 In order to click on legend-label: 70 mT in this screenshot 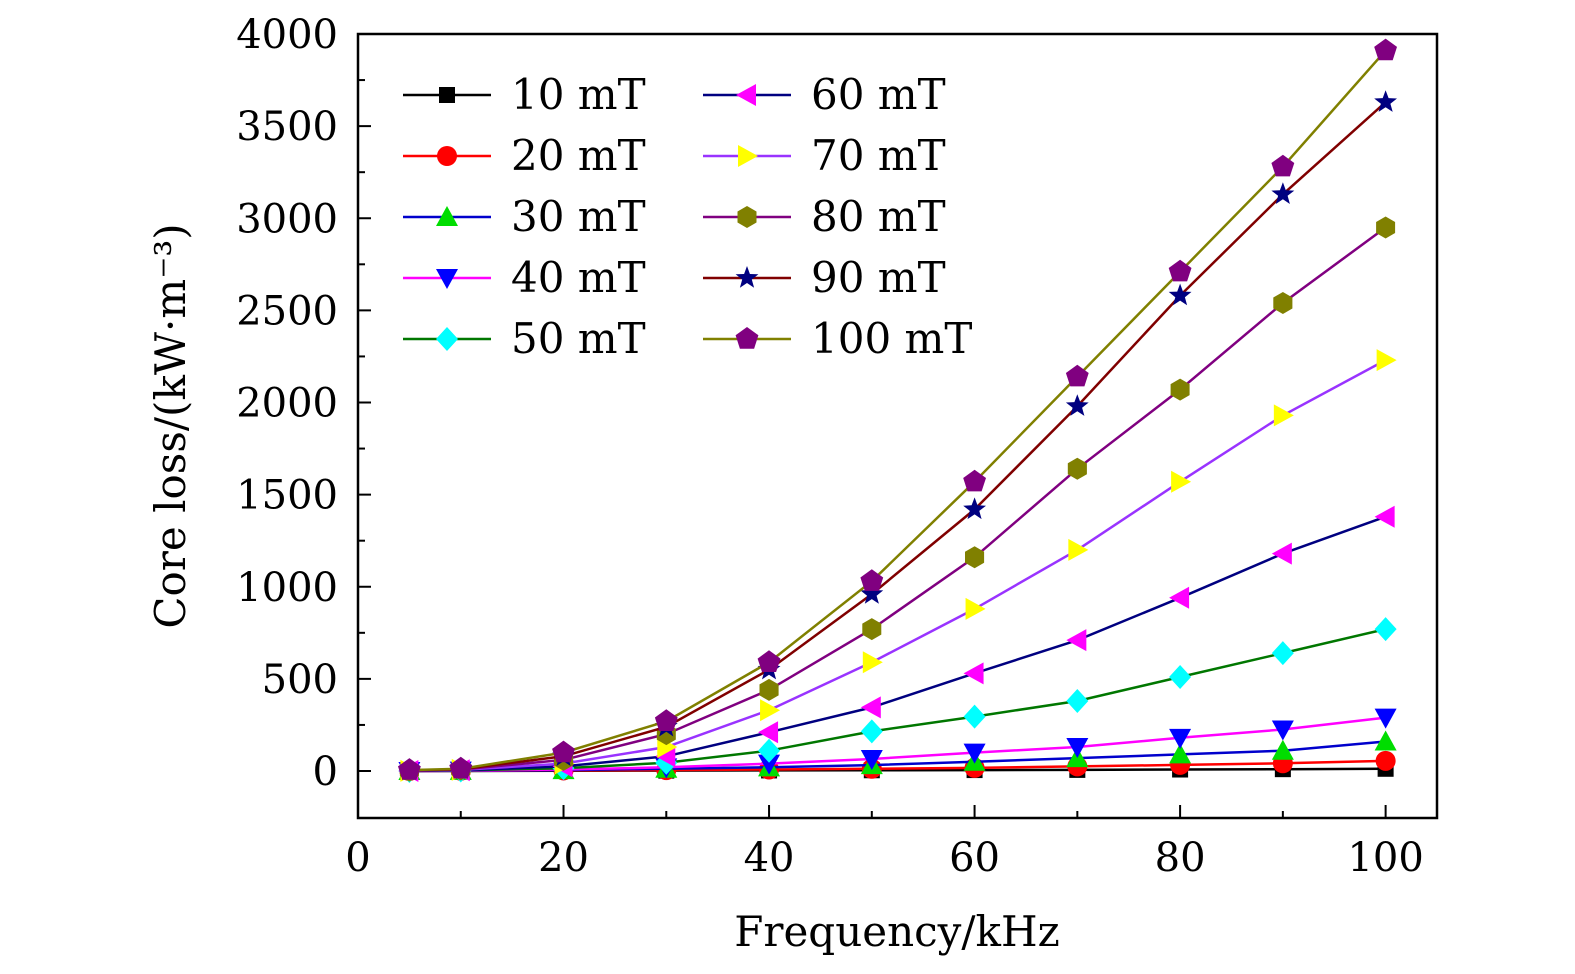, I will do `click(878, 155)`.